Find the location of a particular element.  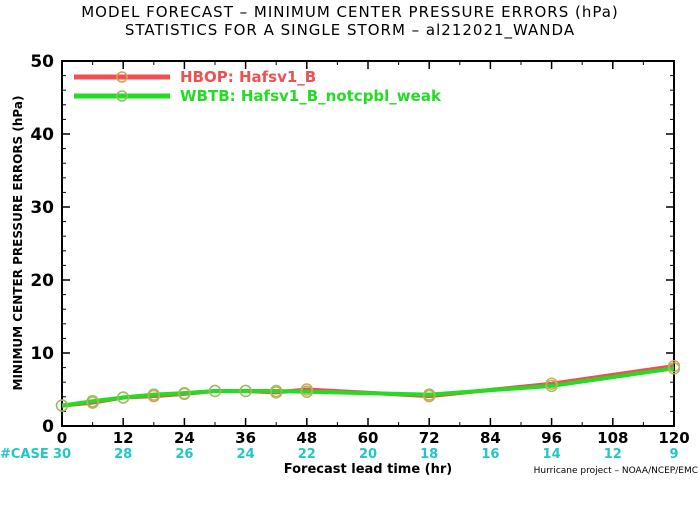

y-tick-label: 50 is located at coordinates (42, 62).